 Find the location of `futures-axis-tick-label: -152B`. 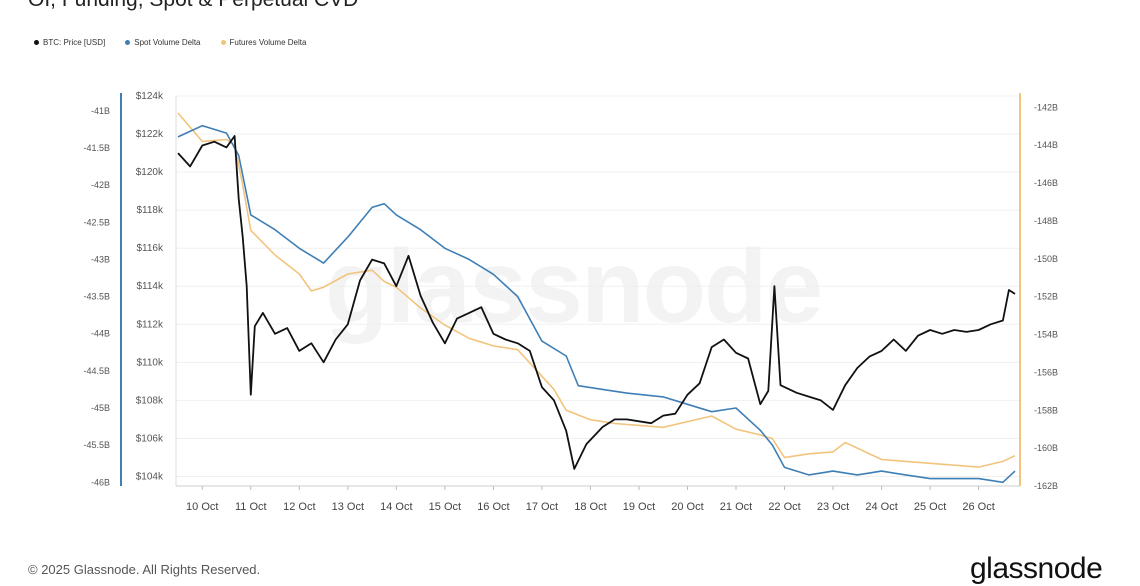

futures-axis-tick-label: -152B is located at coordinates (1046, 297).